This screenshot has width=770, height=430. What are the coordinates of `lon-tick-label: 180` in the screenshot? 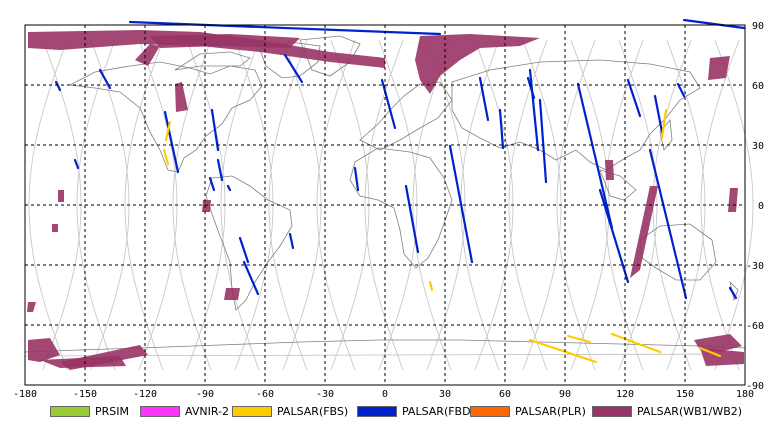 It's located at (745, 394).